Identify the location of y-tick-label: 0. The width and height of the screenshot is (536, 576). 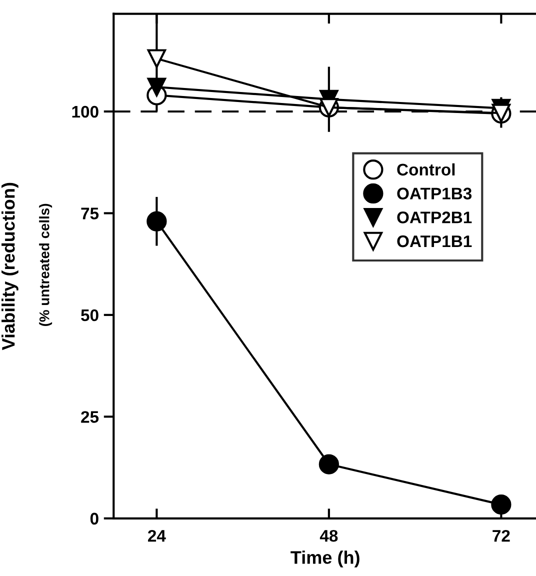
(94, 518).